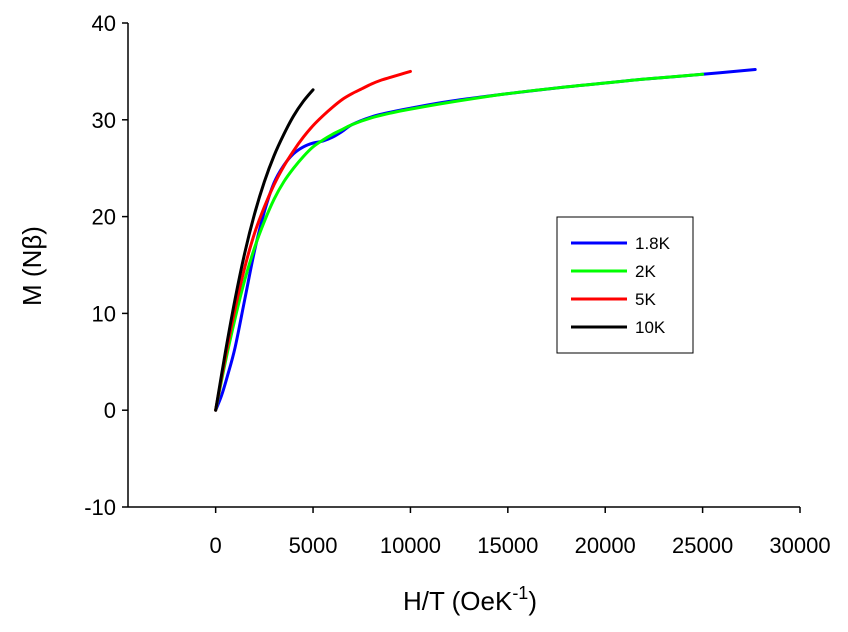 This screenshot has height=632, width=848. I want to click on series-line-5k, so click(313, 240).